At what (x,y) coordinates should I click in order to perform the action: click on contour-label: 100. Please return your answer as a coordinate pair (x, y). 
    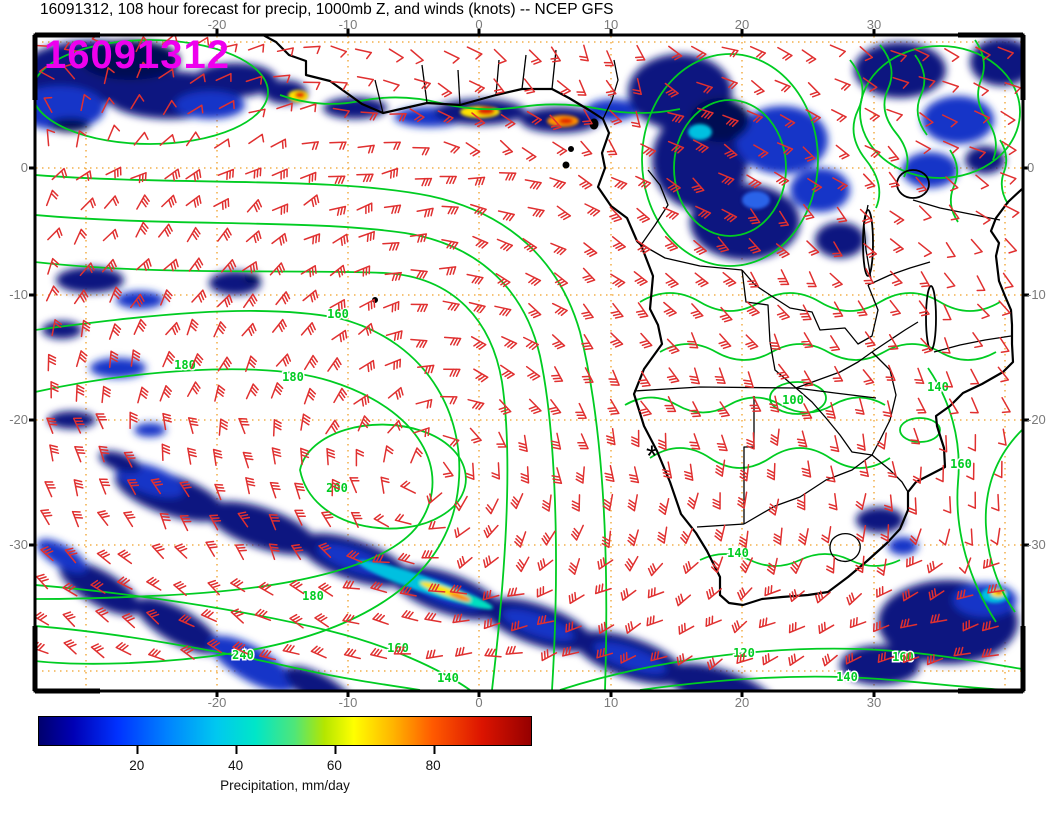
    Looking at the image, I should click on (793, 400).